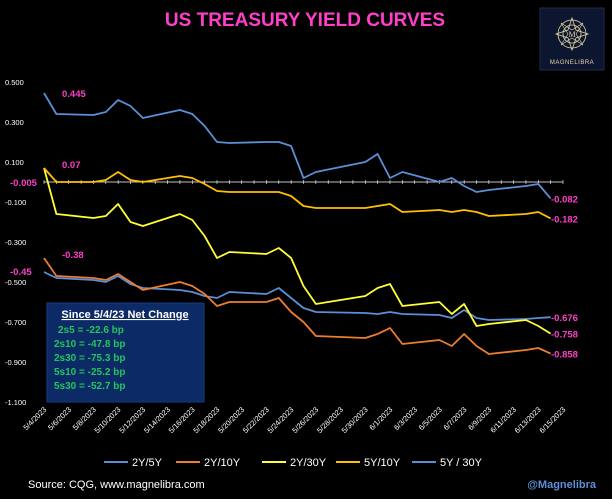 Image resolution: width=612 pixels, height=499 pixels. I want to click on net-change-line: 2s5 = -22.6 bp, so click(91, 330).